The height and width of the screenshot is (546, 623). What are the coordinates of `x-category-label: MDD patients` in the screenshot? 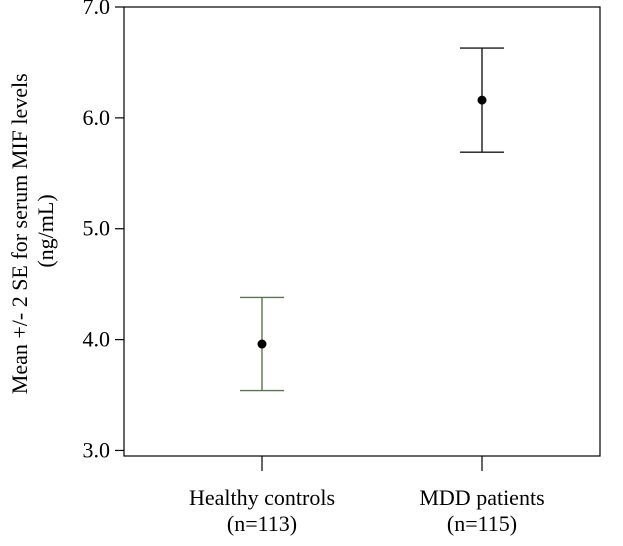 It's located at (481, 497).